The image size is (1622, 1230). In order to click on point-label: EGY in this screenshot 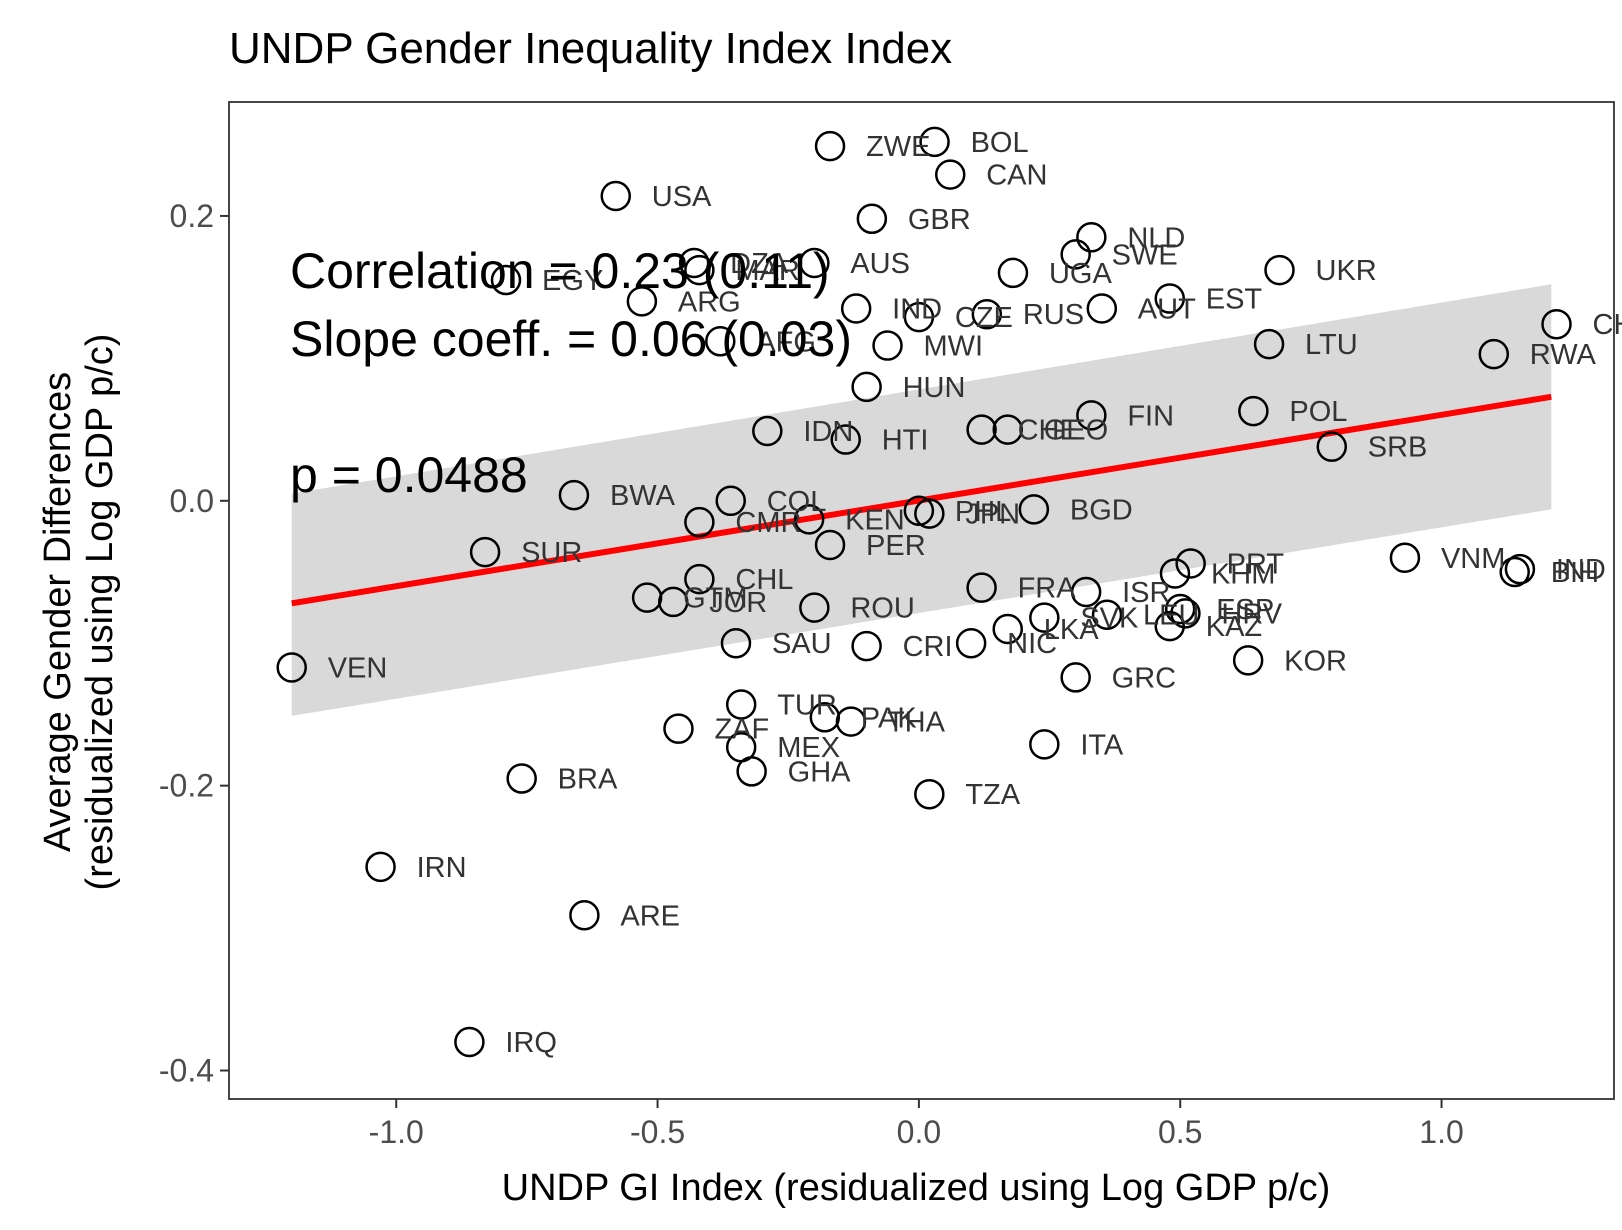, I will do `click(572, 281)`.